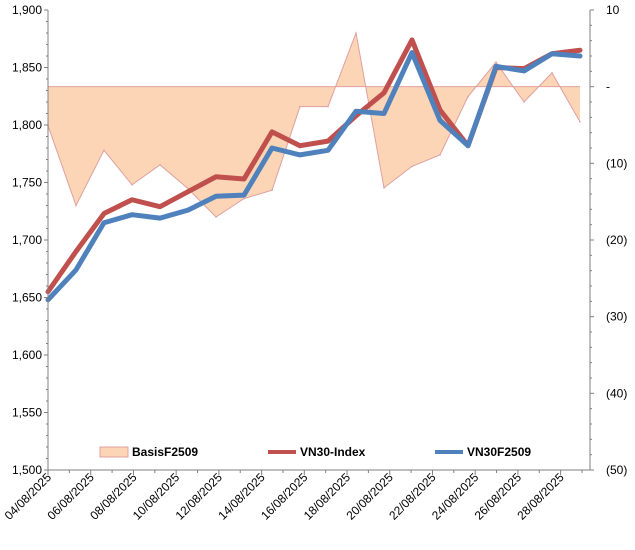 This screenshot has height=550, width=635. I want to click on legend: BasisF2509 VN30-Index VN30F2509, so click(315, 452).